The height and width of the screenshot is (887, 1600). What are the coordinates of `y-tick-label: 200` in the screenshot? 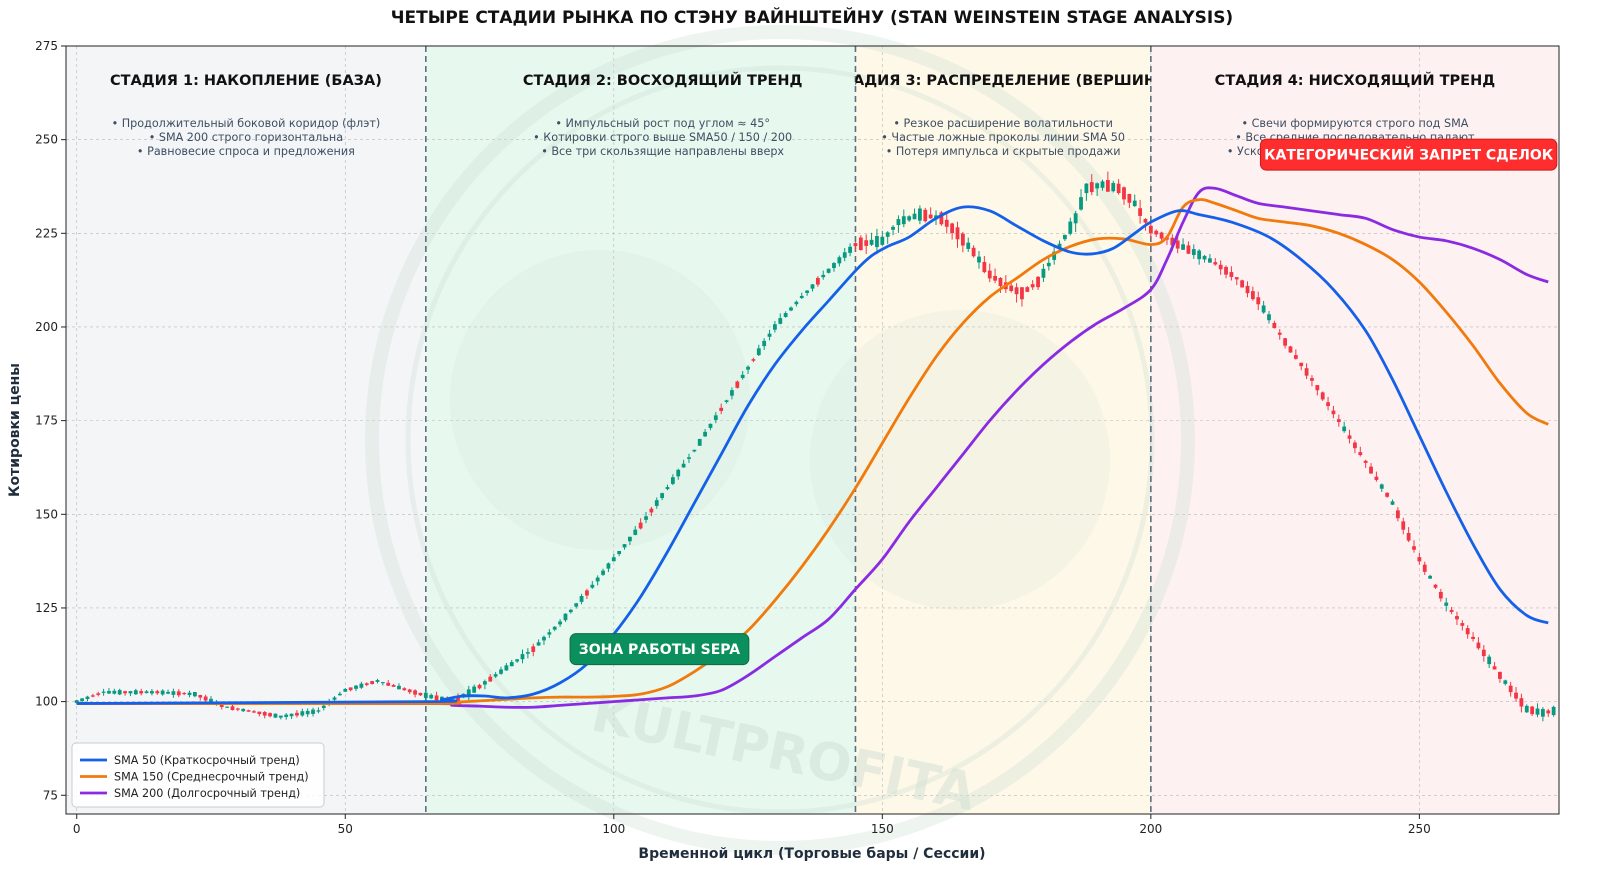 It's located at (46, 327).